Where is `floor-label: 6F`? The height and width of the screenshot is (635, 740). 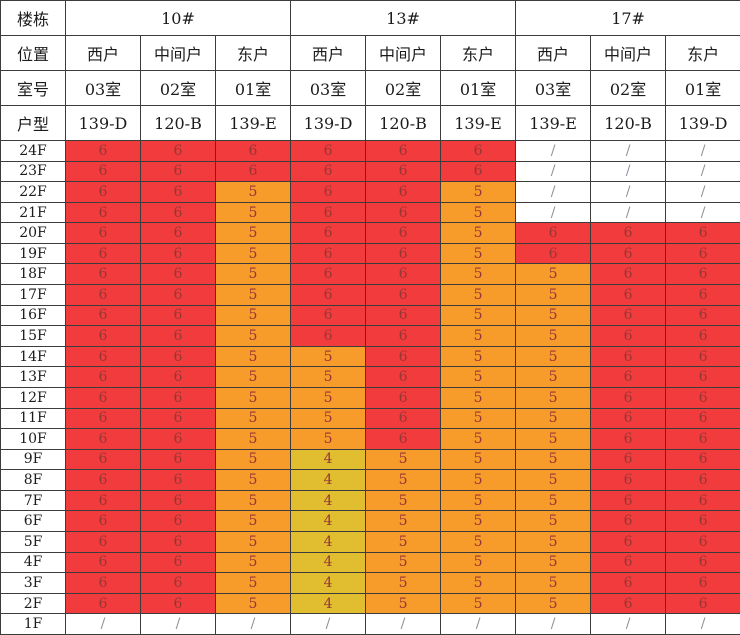
floor-label: 6F is located at coordinates (33, 521).